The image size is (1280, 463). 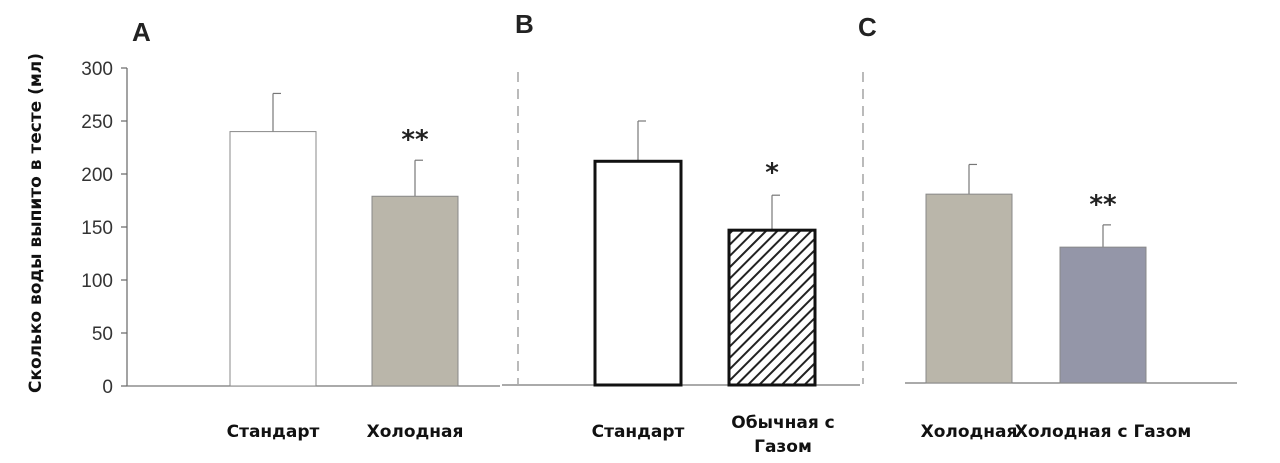 What do you see at coordinates (97, 122) in the screenshot?
I see `y-tick-label: 250` at bounding box center [97, 122].